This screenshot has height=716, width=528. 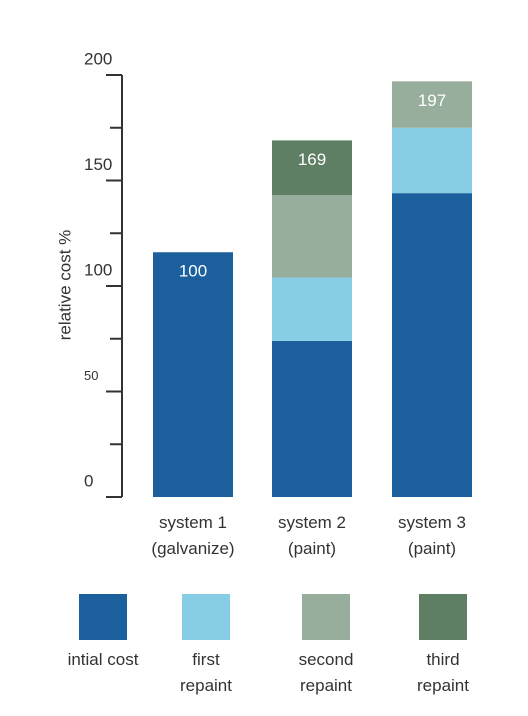 What do you see at coordinates (432, 535) in the screenshot?
I see `x-tick-label: system 3 (paint)` at bounding box center [432, 535].